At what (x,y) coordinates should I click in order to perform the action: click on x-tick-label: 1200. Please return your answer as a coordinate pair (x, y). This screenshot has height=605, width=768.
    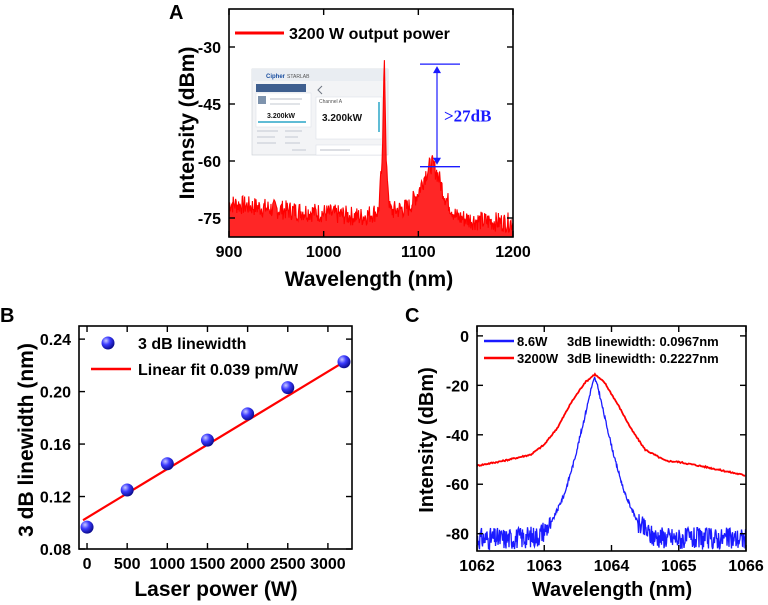
    Looking at the image, I should click on (513, 252).